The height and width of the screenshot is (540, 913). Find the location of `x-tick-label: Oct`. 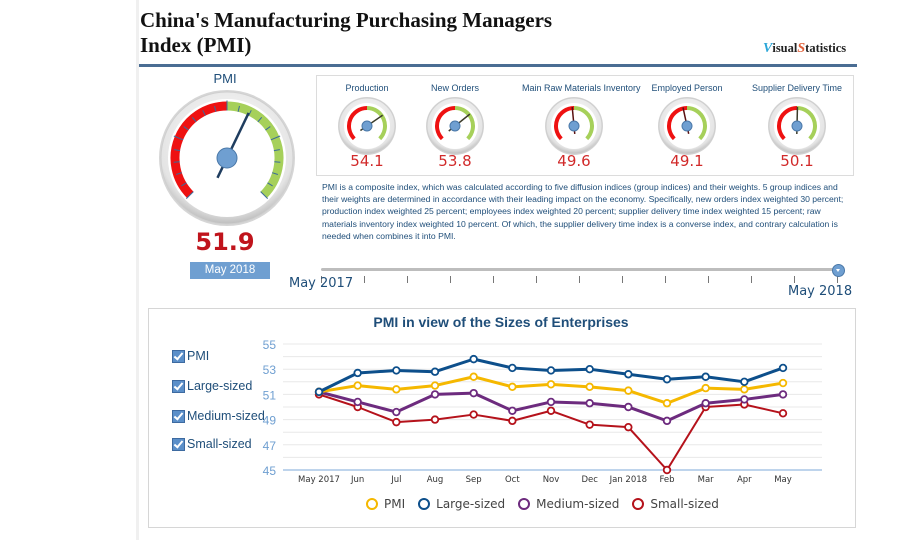

x-tick-label: Oct is located at coordinates (512, 480).